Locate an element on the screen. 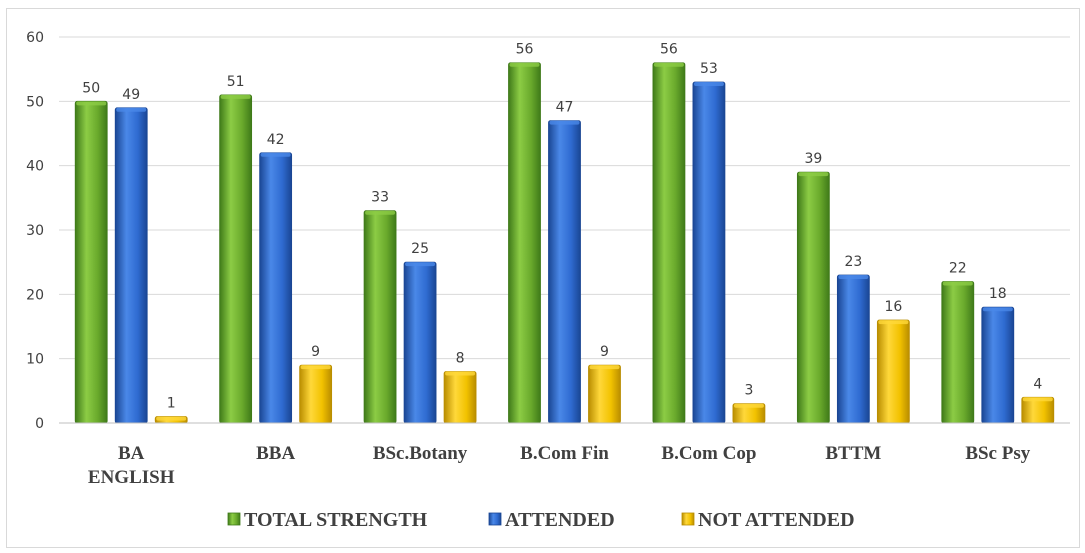  x-tick-label: BTTM is located at coordinates (853, 453).